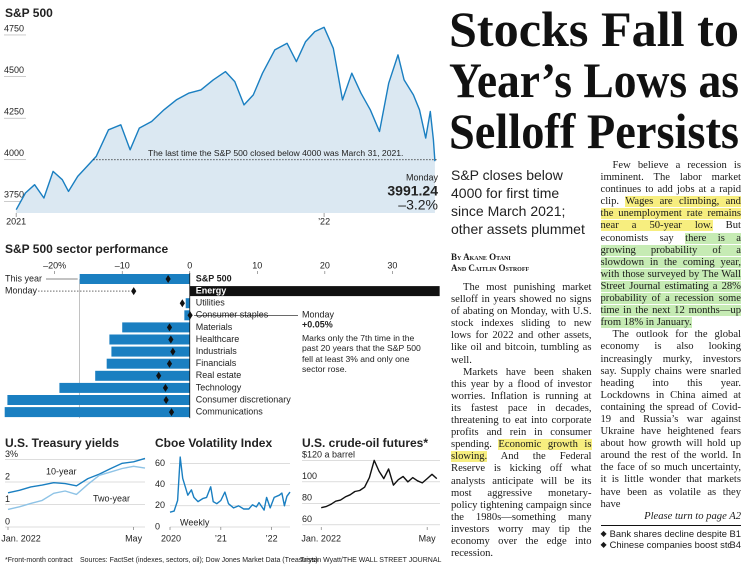 The width and height of the screenshot is (743, 569). I want to click on x-tick-label: 10, so click(257, 265).